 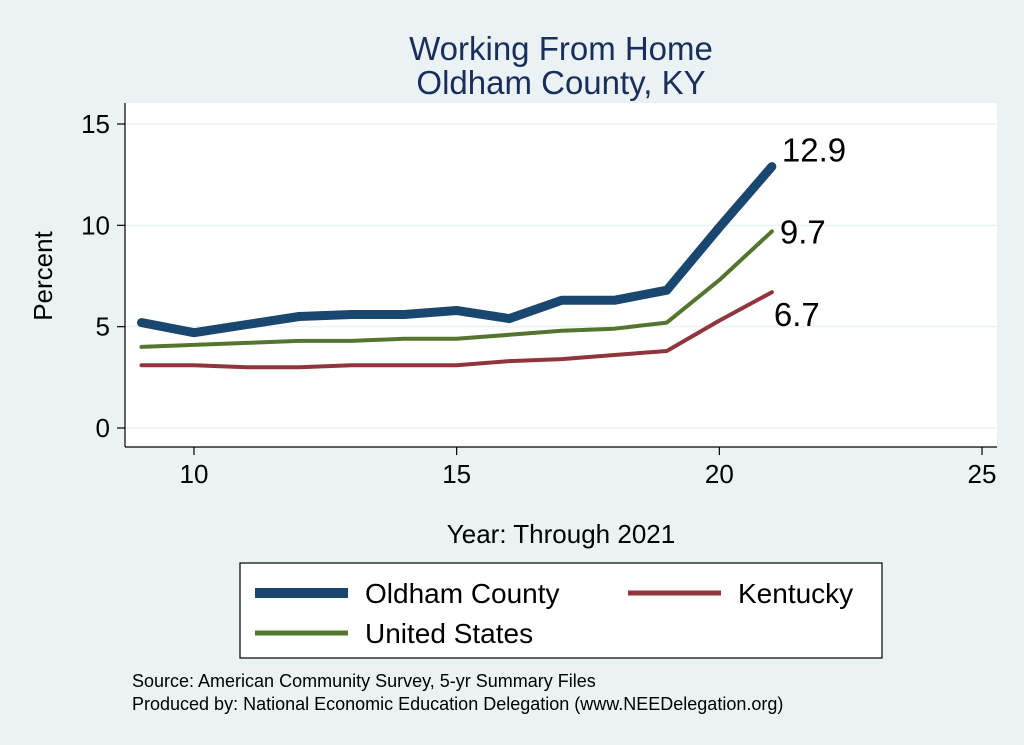 I want to click on end-label-oldham-county: 12.9, so click(x=814, y=150).